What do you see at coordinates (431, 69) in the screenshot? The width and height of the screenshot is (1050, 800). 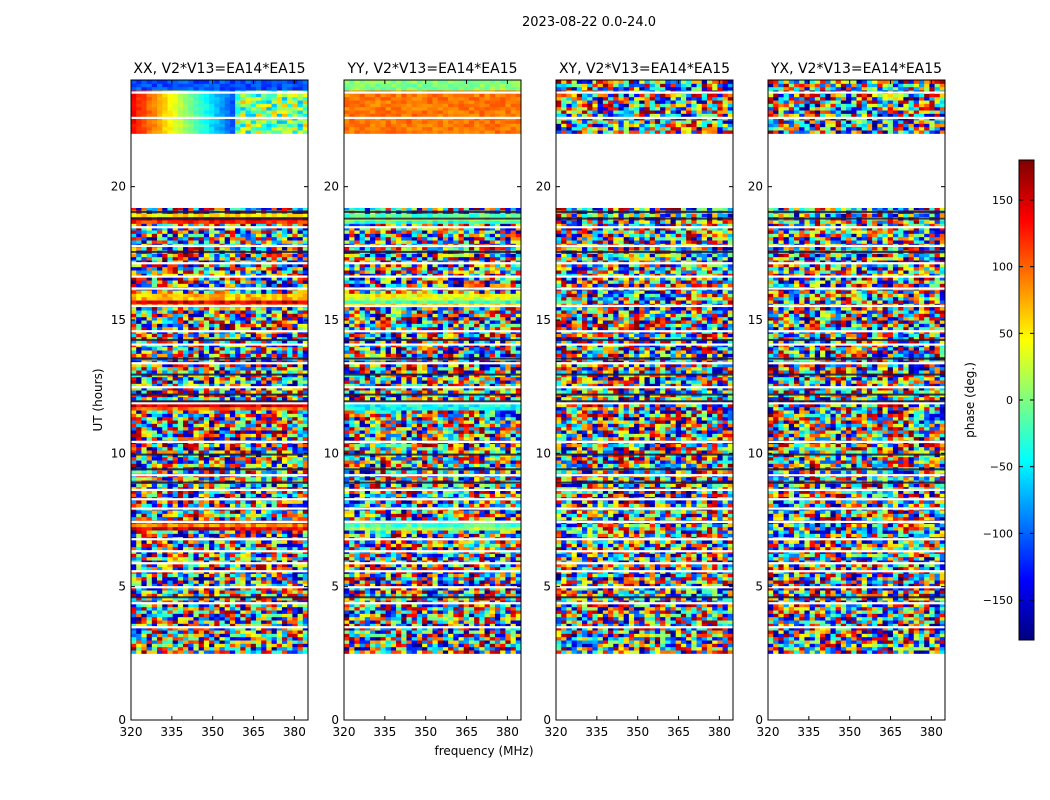 I see `panel-title: YY, V2*V13=EA14*EA15` at bounding box center [431, 69].